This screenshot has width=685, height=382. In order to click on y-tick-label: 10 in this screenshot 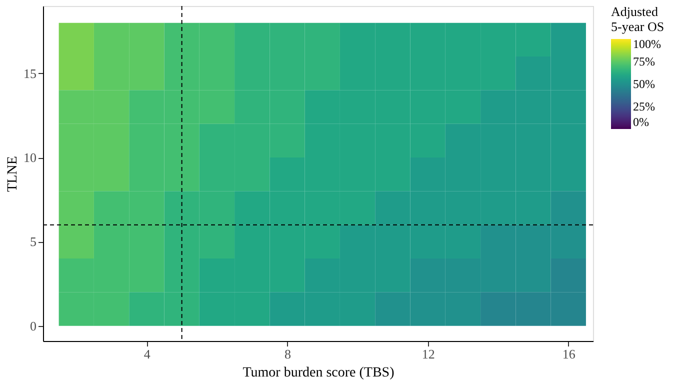, I will do `click(30, 158)`.